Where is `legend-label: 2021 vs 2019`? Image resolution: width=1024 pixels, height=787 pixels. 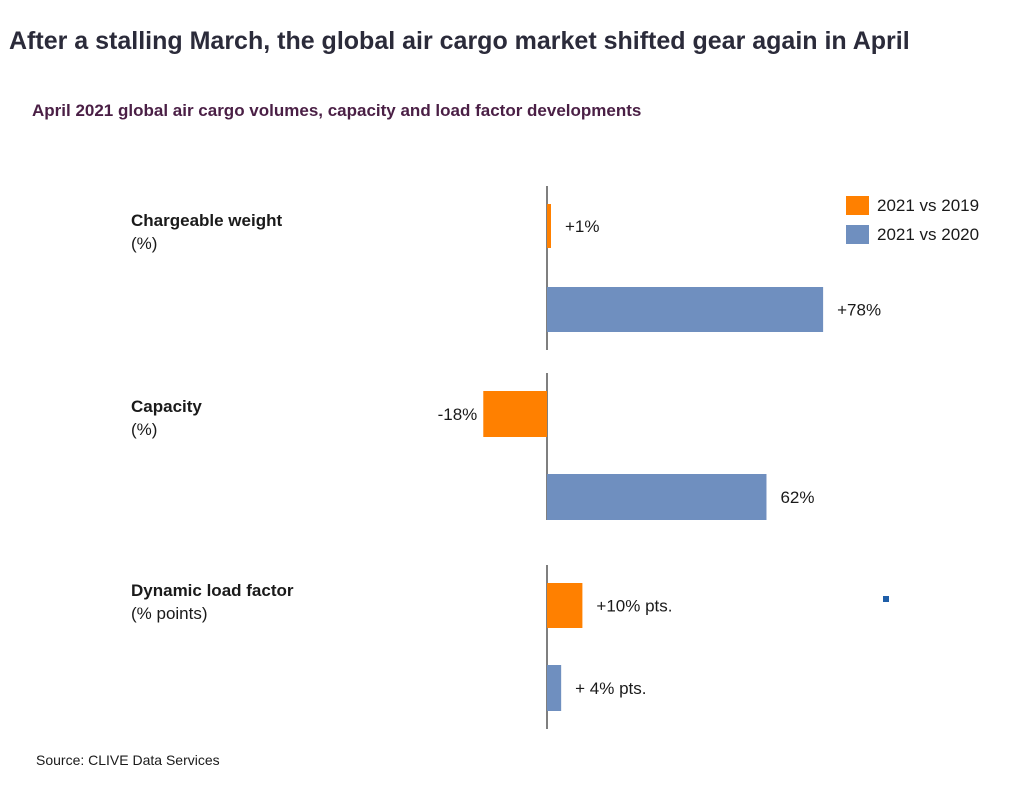
legend-label: 2021 vs 2019 is located at coordinates (928, 205).